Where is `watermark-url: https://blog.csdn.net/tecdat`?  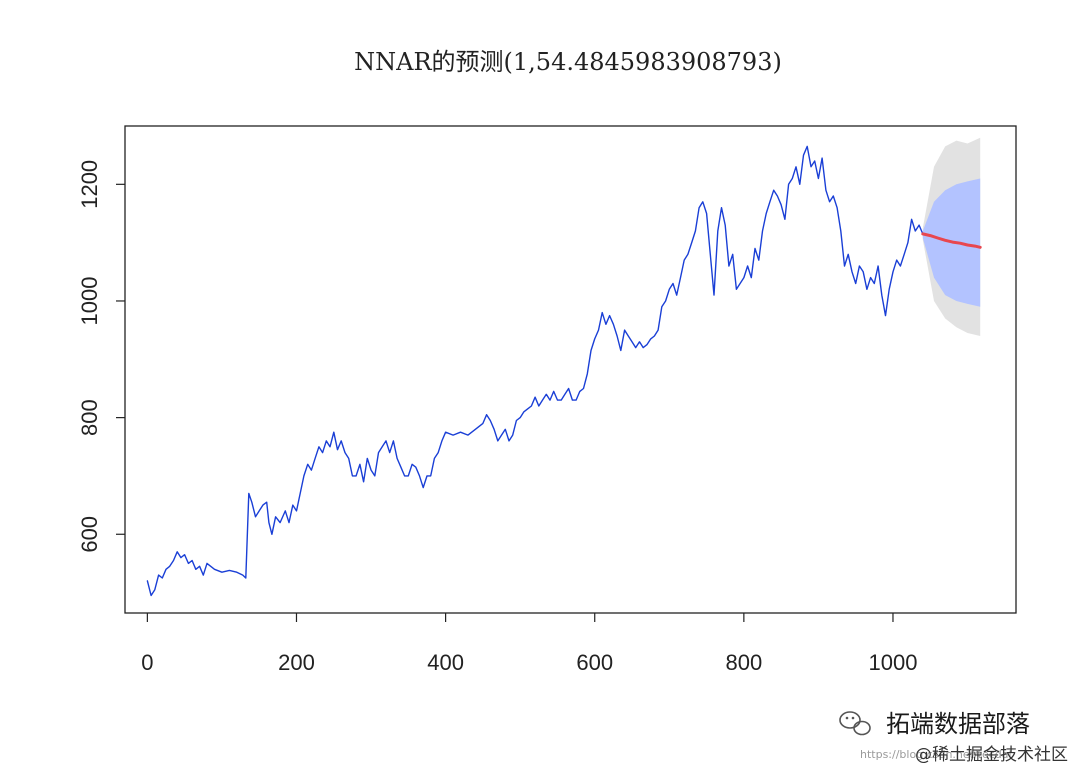 watermark-url: https://blog.csdn.net/tecdat is located at coordinates (937, 754).